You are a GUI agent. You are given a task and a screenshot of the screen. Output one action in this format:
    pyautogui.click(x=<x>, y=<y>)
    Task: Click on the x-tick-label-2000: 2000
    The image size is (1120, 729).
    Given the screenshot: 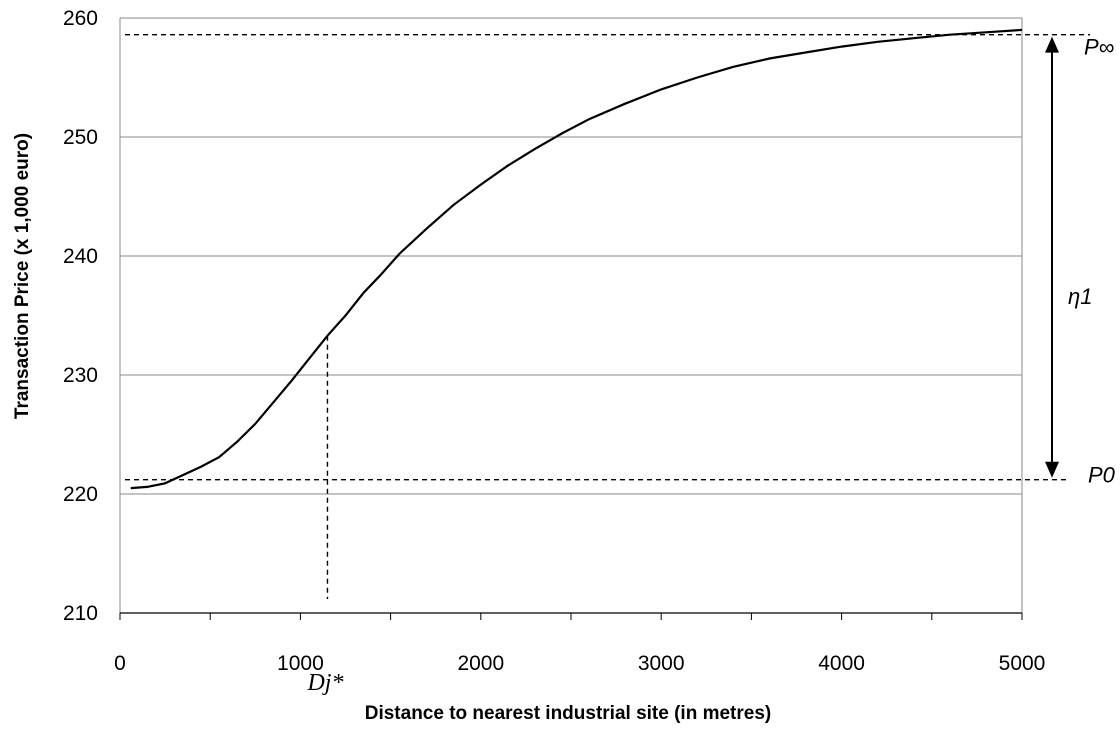 What is the action you would take?
    pyautogui.click(x=480, y=663)
    